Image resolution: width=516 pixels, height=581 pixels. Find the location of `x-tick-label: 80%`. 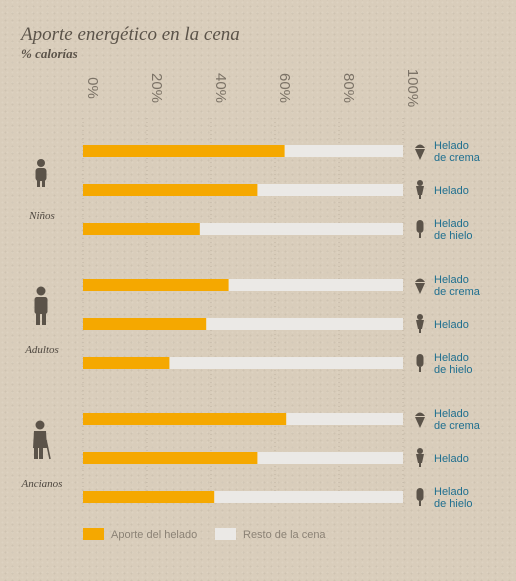

x-tick-label: 80% is located at coordinates (348, 88).